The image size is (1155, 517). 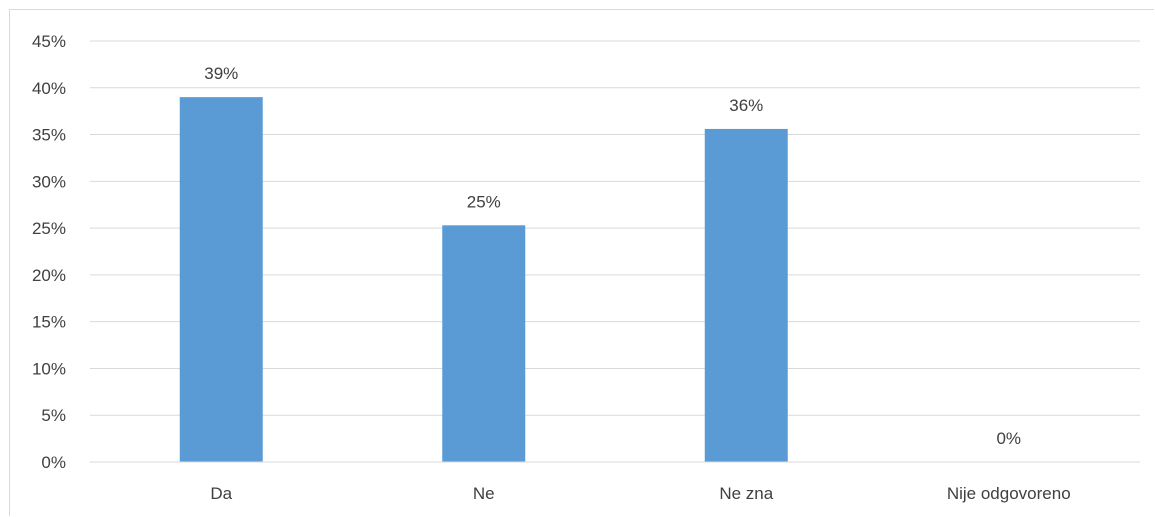 I want to click on y-tick-label: 25%, so click(x=49, y=228).